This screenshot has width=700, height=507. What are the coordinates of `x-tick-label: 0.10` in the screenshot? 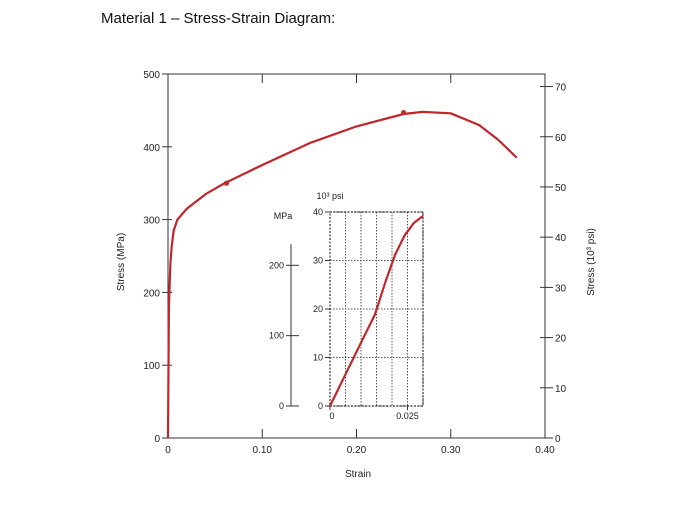 It's located at (263, 450).